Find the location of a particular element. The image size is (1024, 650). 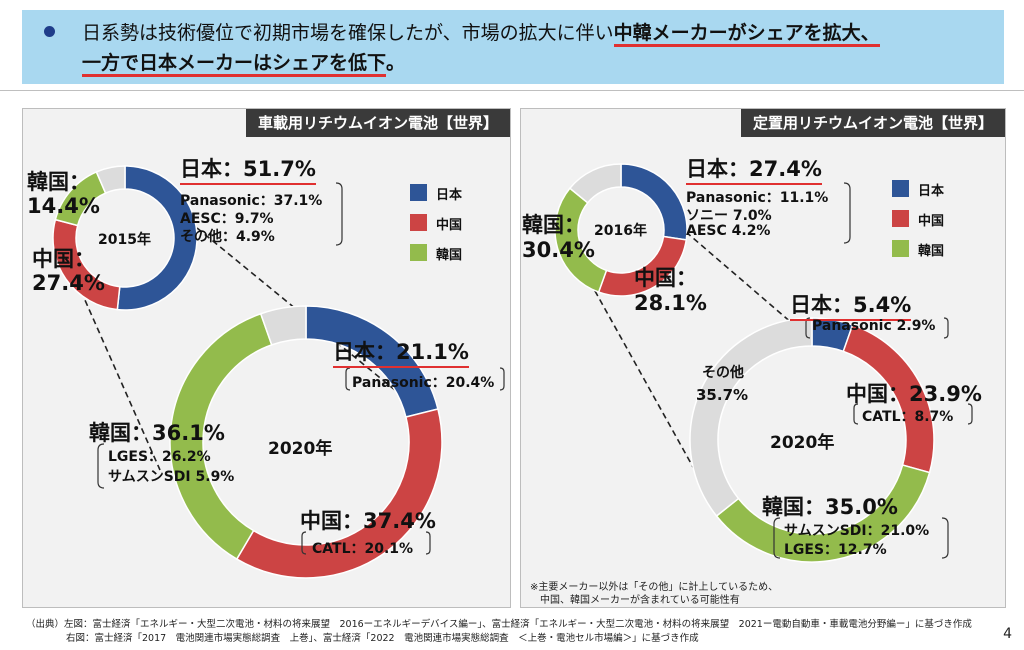

footnote-line-1: ※主要メーカー以外は「その他」に計上しているため、 is located at coordinates (654, 587).